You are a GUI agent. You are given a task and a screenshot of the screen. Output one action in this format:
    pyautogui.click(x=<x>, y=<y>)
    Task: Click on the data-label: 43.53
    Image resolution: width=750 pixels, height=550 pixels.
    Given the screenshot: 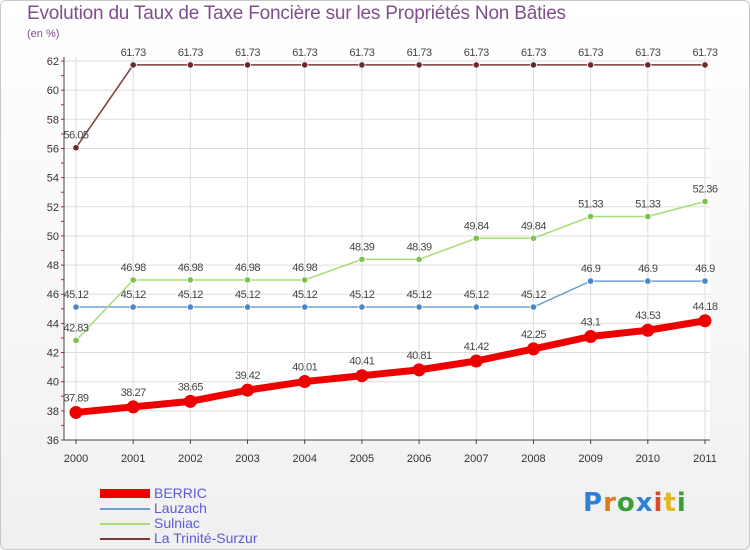 What is the action you would take?
    pyautogui.click(x=647, y=316)
    